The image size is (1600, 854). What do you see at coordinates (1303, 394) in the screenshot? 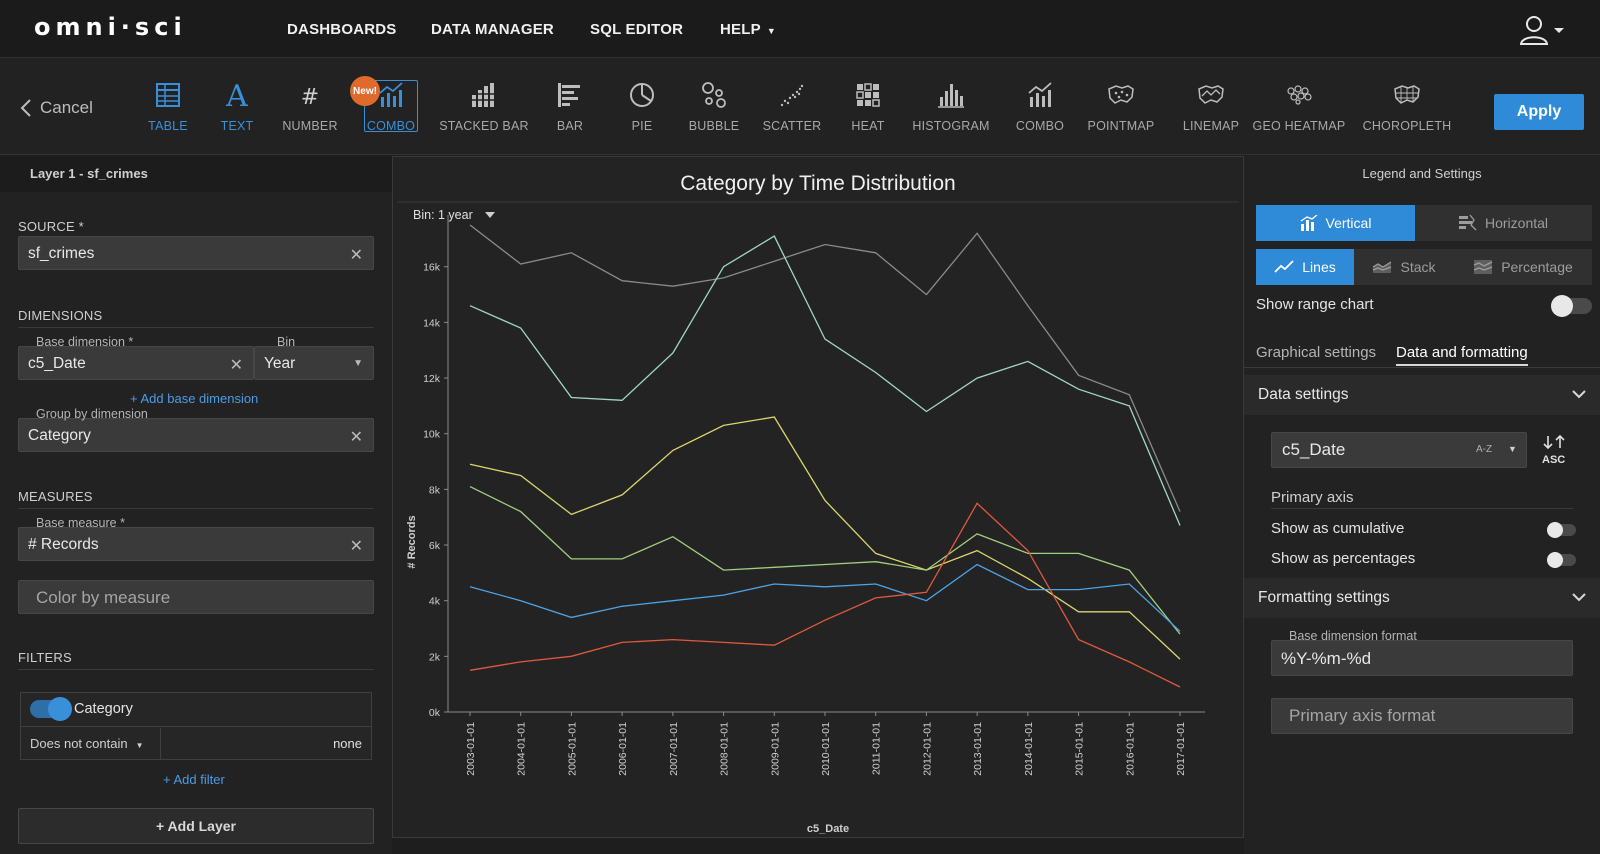
I see `data-settings-title: Data settings` at bounding box center [1303, 394].